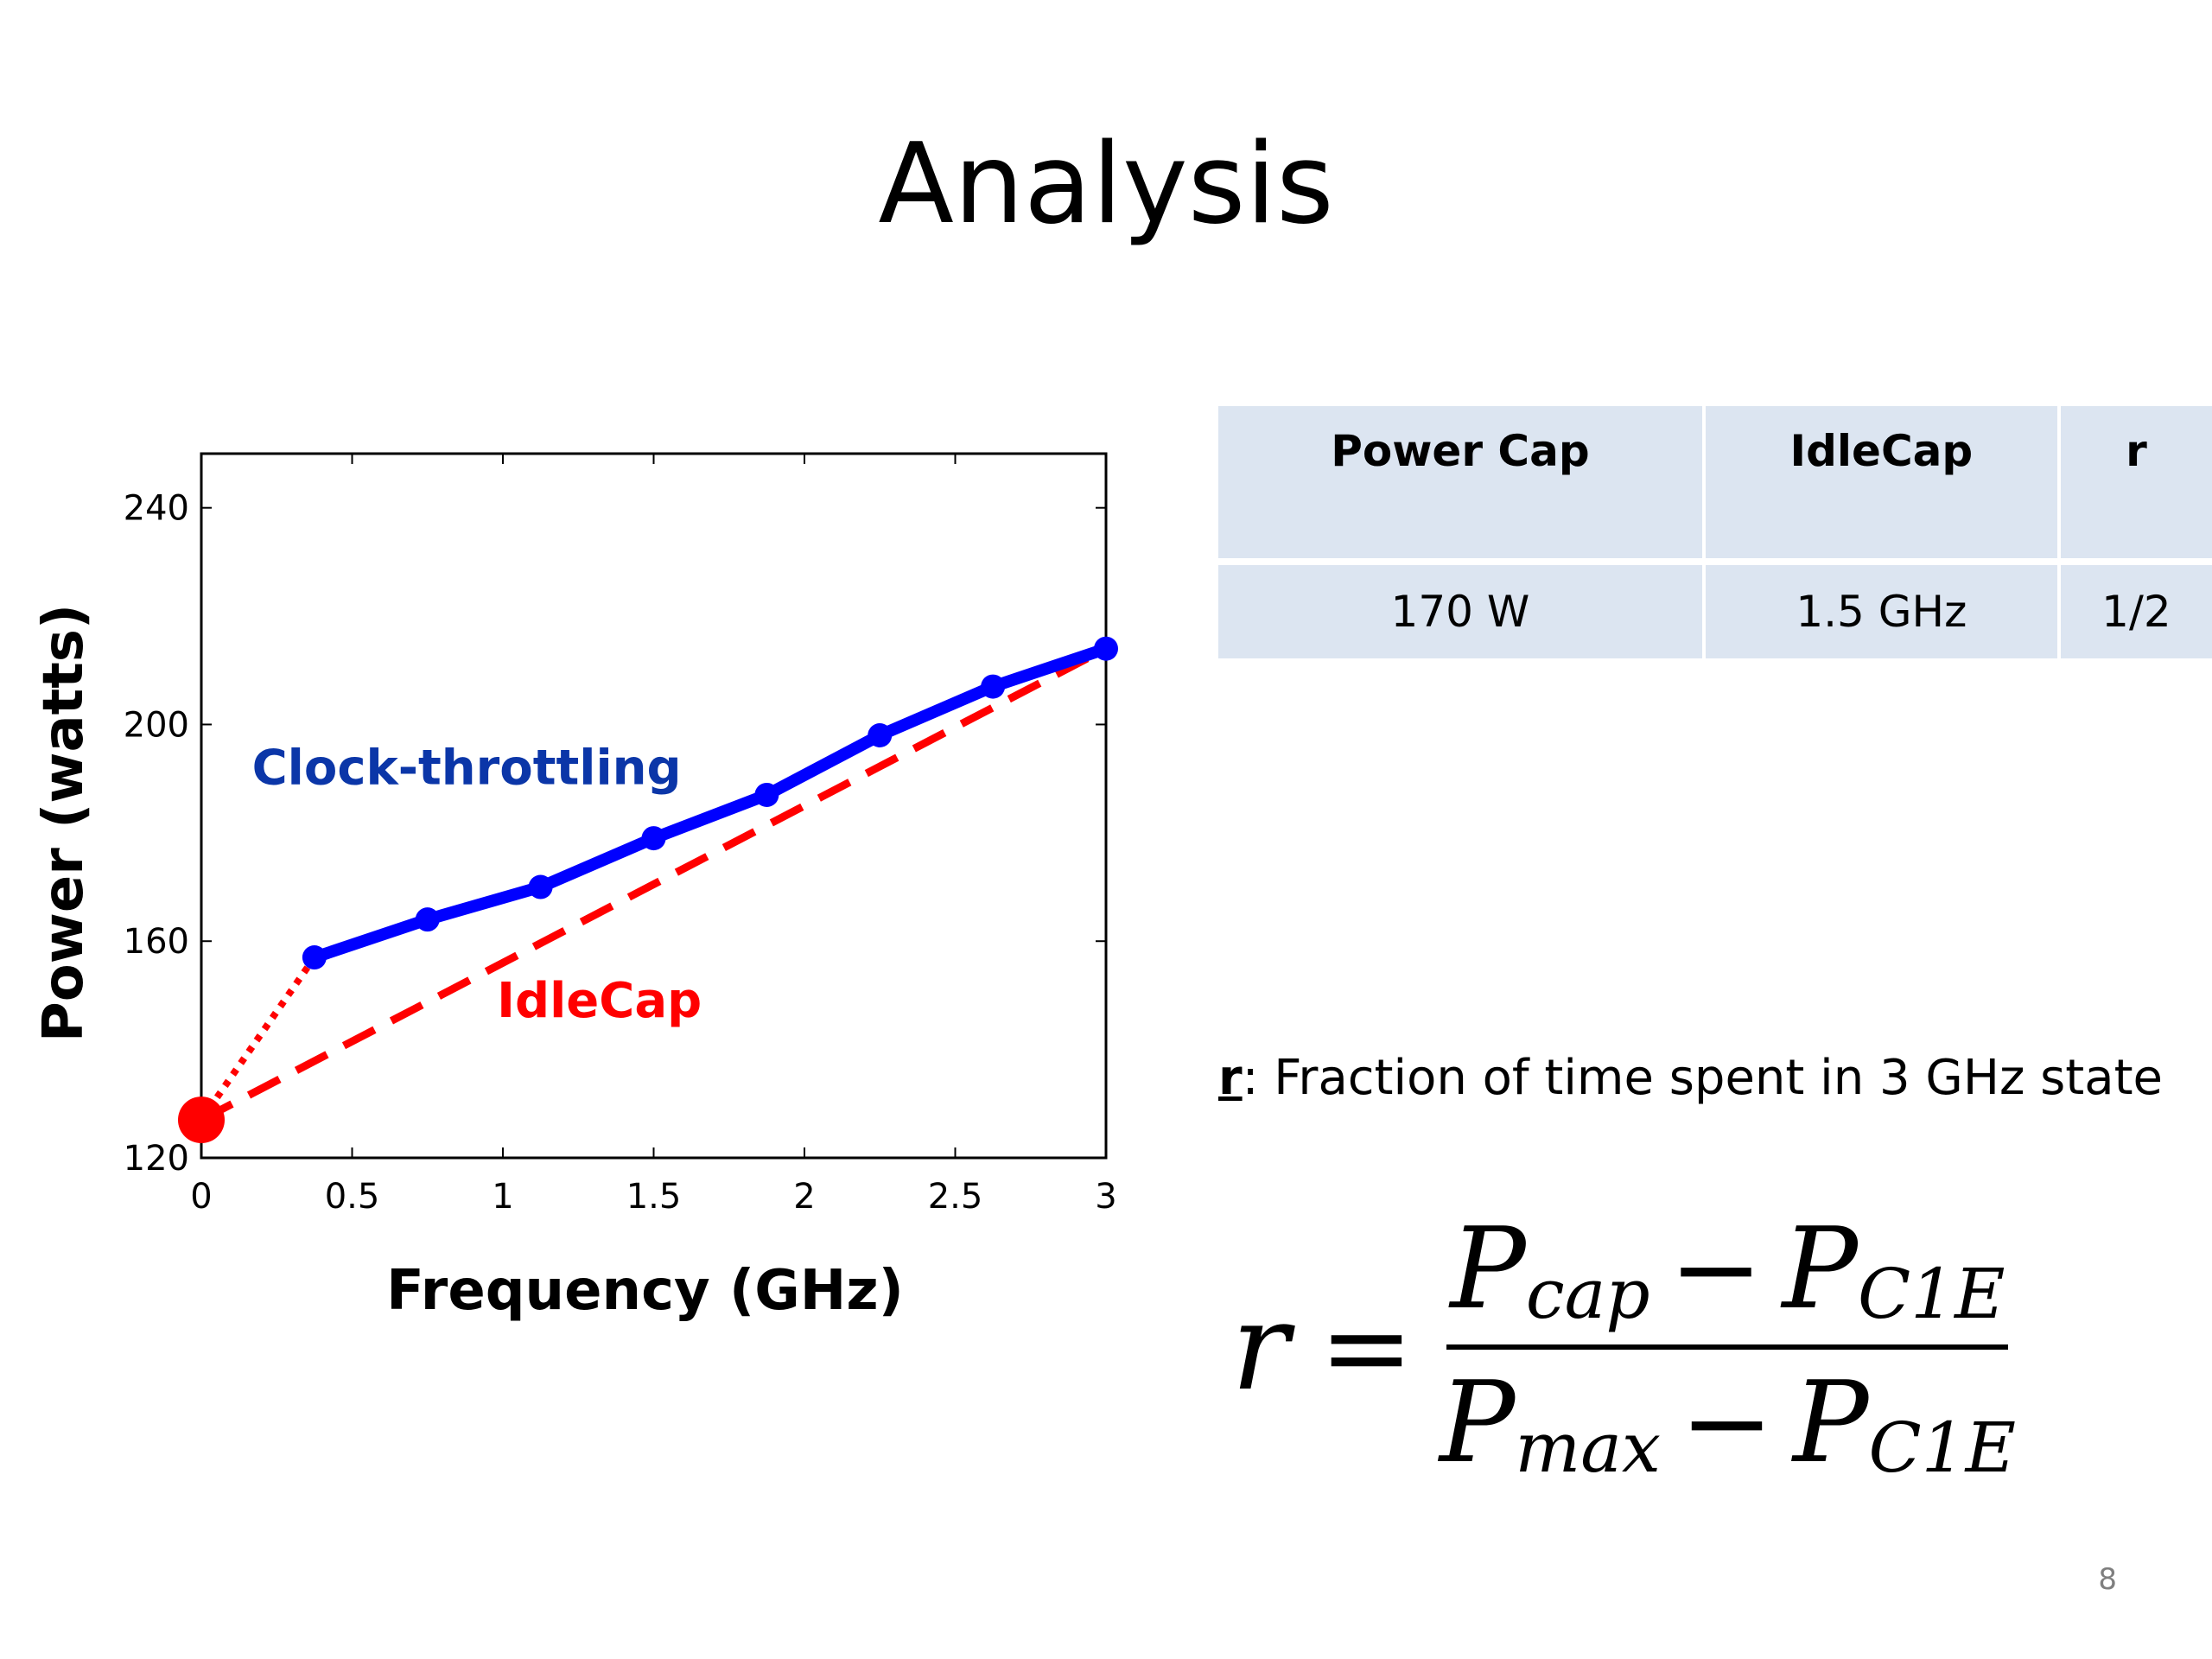 This screenshot has height=1659, width=2212. What do you see at coordinates (1588, 1448) in the screenshot?
I see `denominator-max-subscript: max` at bounding box center [1588, 1448].